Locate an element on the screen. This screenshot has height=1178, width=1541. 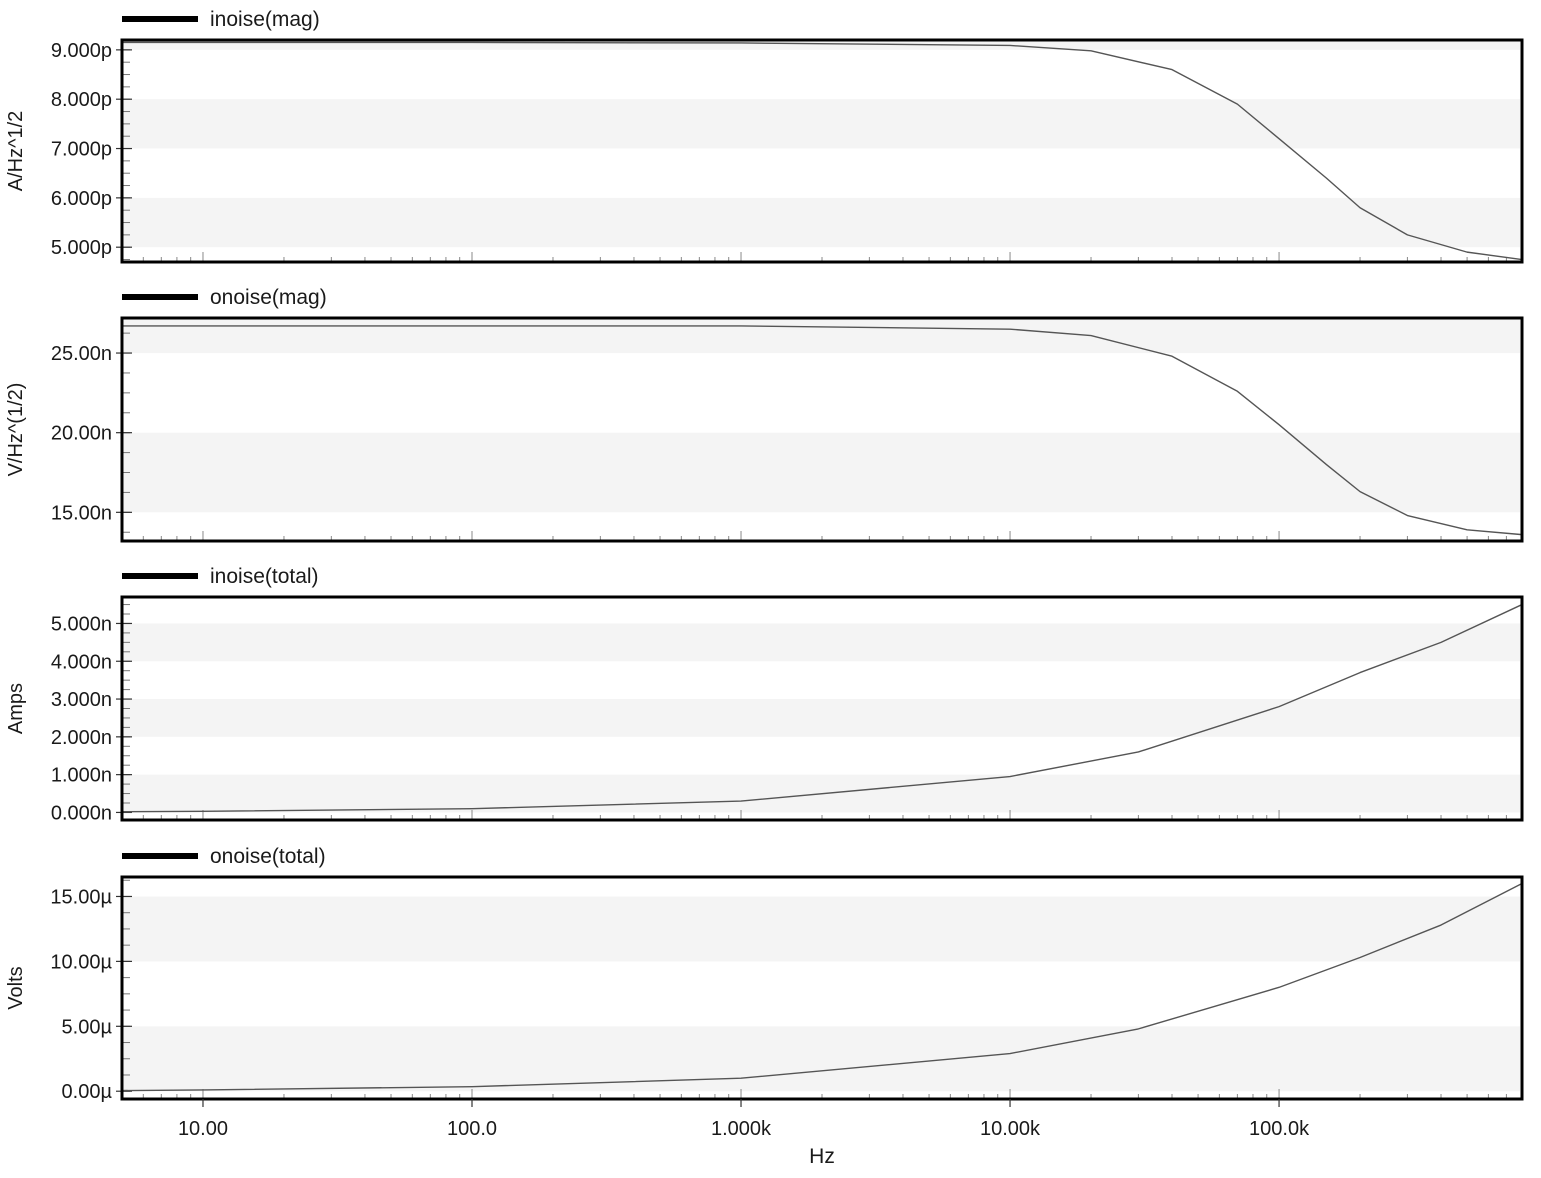
y-tick-label: 9.000p is located at coordinates (81, 51).